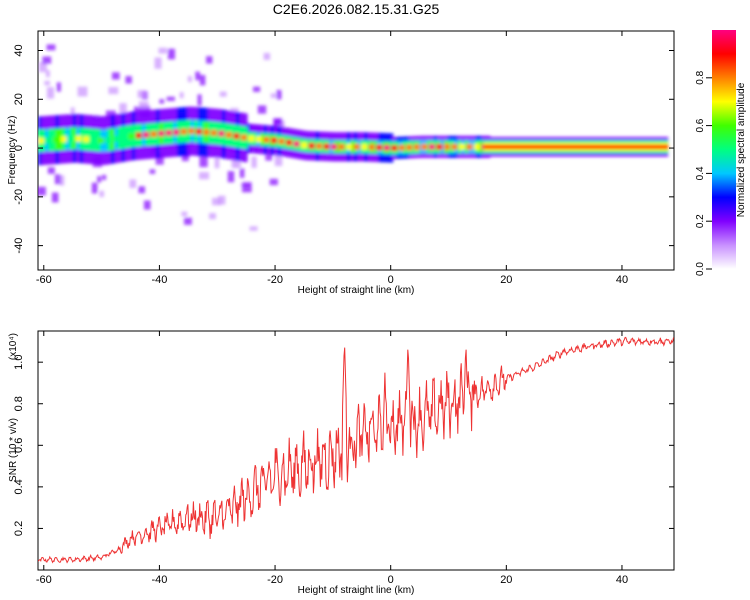  What do you see at coordinates (19, 99) in the screenshot?
I see `y-tick-label: 20` at bounding box center [19, 99].